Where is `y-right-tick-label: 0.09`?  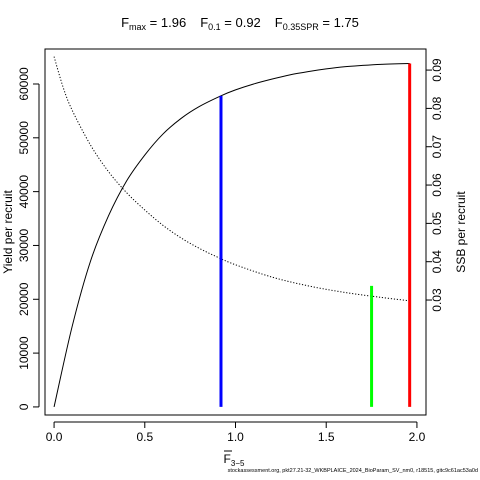 y-right-tick-label: 0.09 is located at coordinates (437, 70).